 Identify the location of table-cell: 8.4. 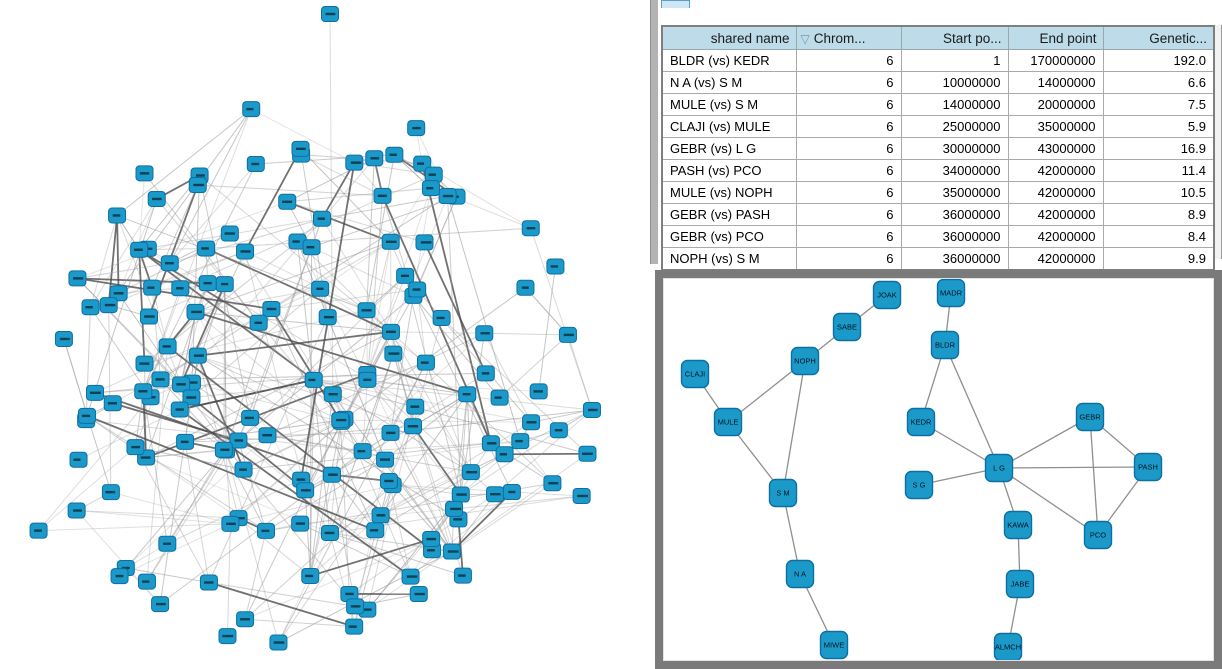
(1158, 236).